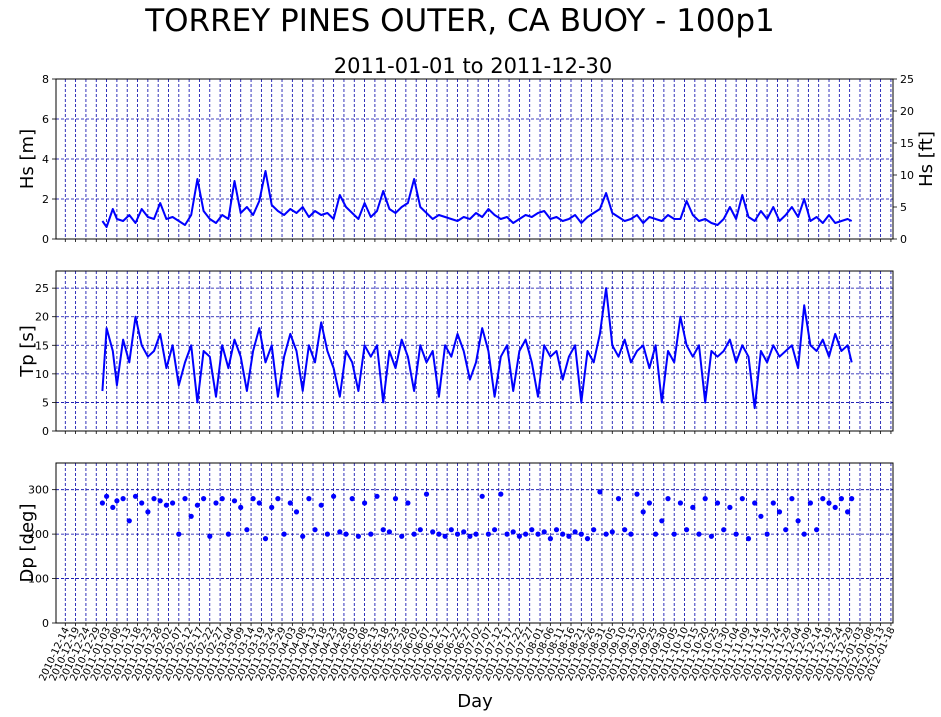  Describe the element at coordinates (42, 317) in the screenshot. I see `y-tick-label: 20` at that location.